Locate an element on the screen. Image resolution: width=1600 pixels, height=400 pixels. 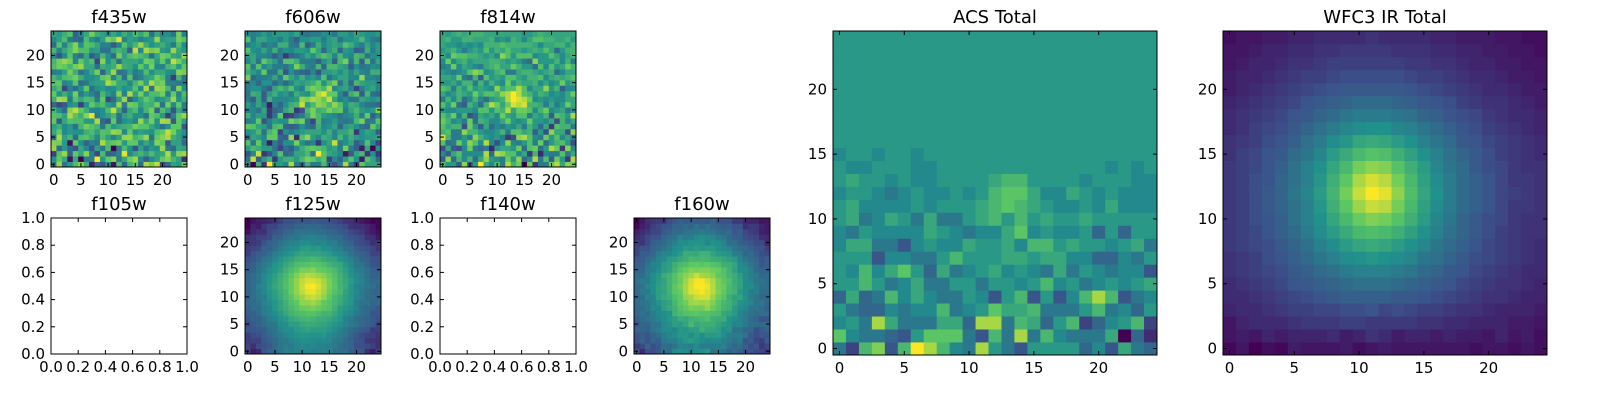
y-tick-label: 20 is located at coordinates (817, 89).